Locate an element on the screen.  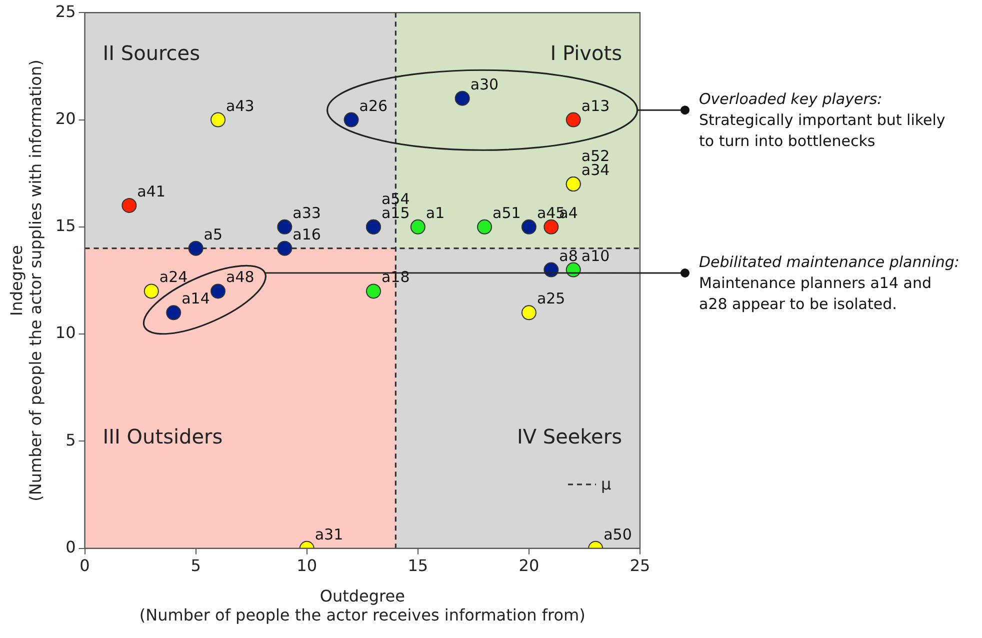
annotation: III Outsiders is located at coordinates (162, 436).